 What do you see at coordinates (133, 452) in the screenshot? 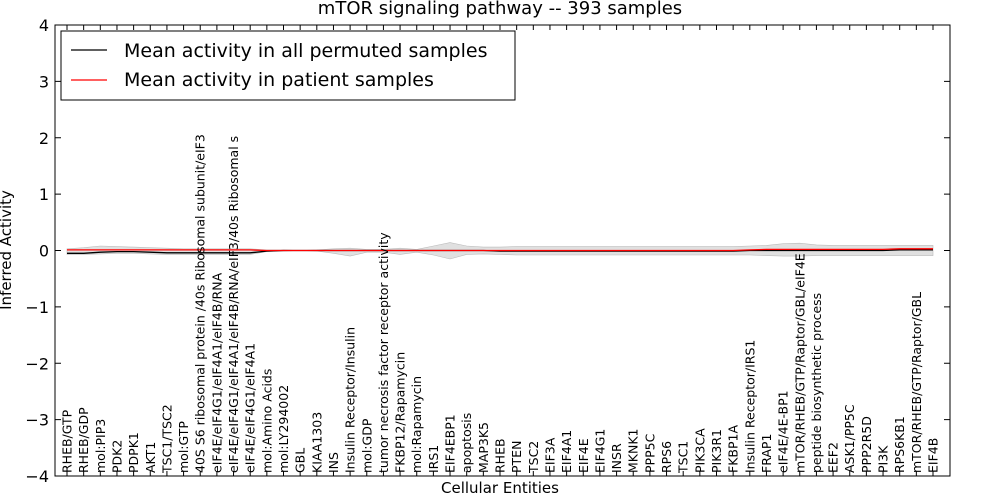
I see `x-tick-label: PDPK1` at bounding box center [133, 452].